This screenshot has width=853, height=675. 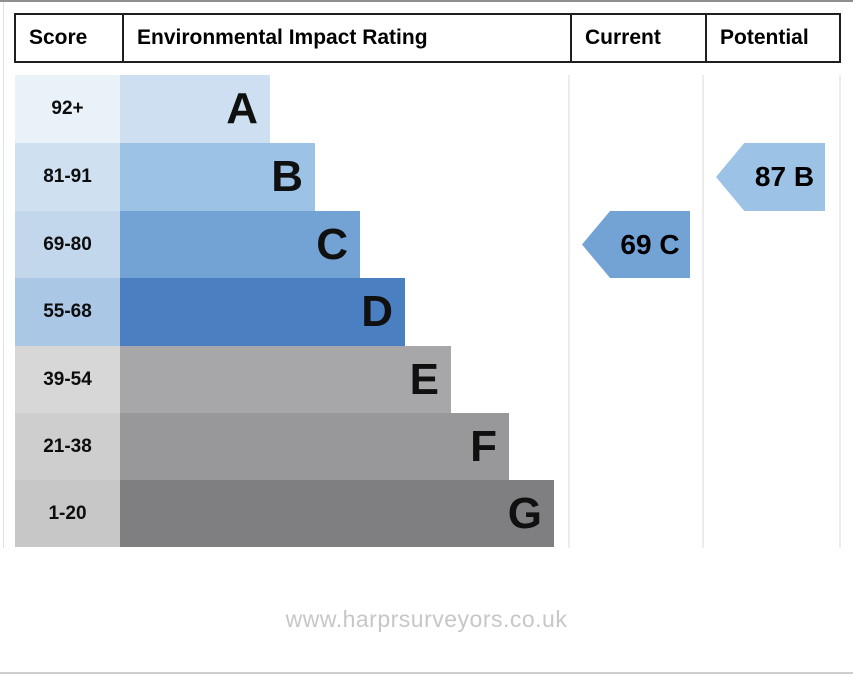 I want to click on band-letter: D, so click(x=377, y=311).